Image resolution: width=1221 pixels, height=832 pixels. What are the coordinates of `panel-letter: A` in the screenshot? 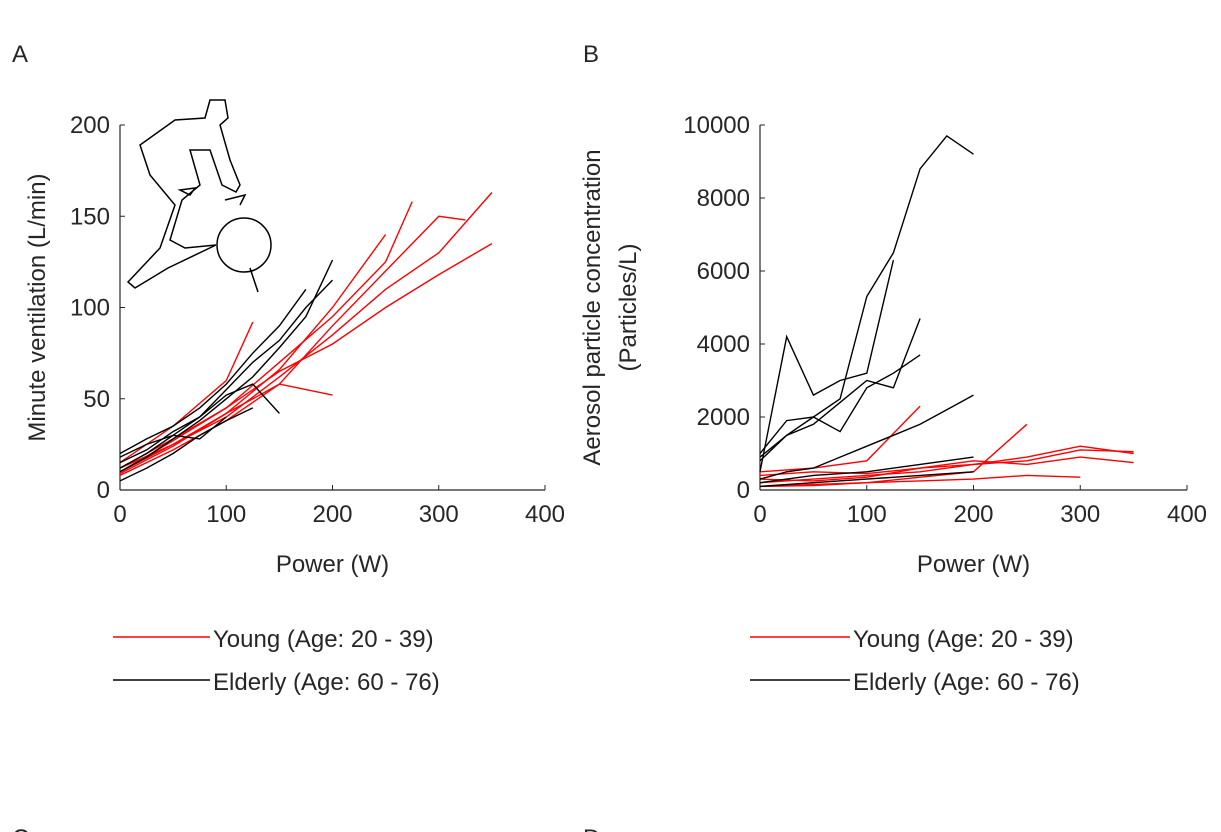 It's located at (20, 54).